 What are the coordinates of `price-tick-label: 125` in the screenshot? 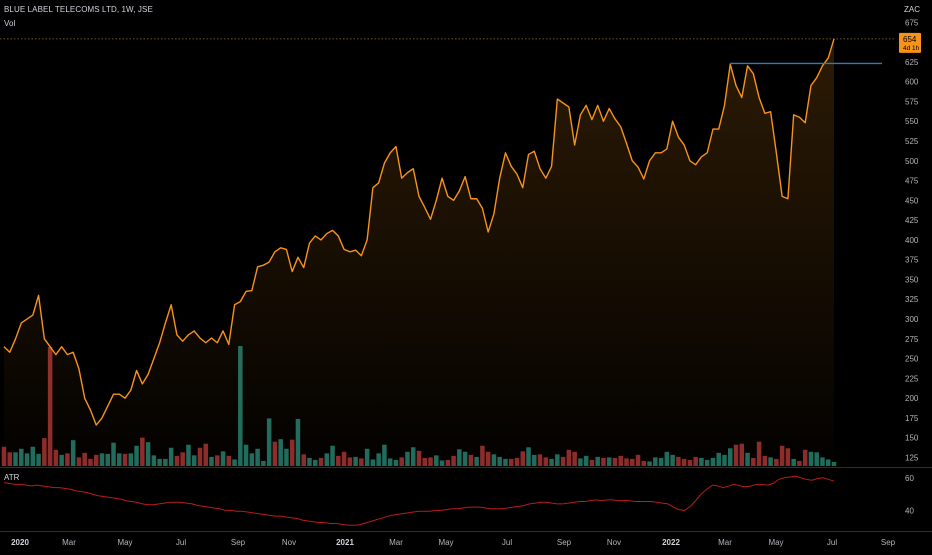 It's located at (912, 458).